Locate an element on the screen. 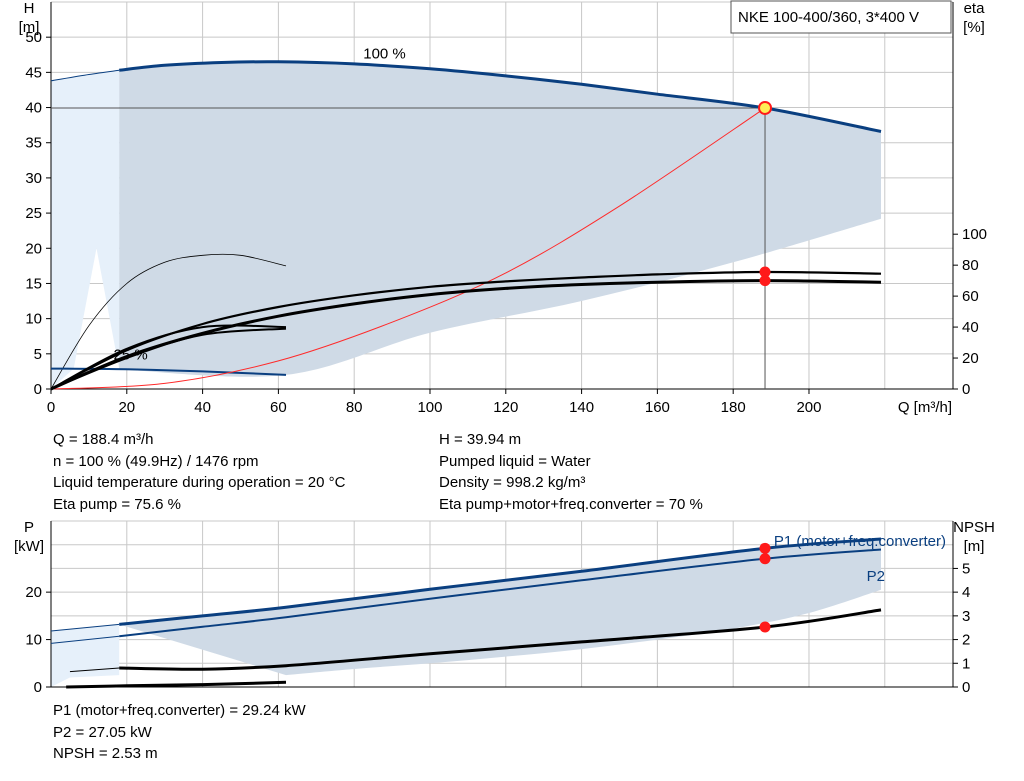 This screenshot has width=1024, height=781. duty-point-p2-marker is located at coordinates (765, 559).